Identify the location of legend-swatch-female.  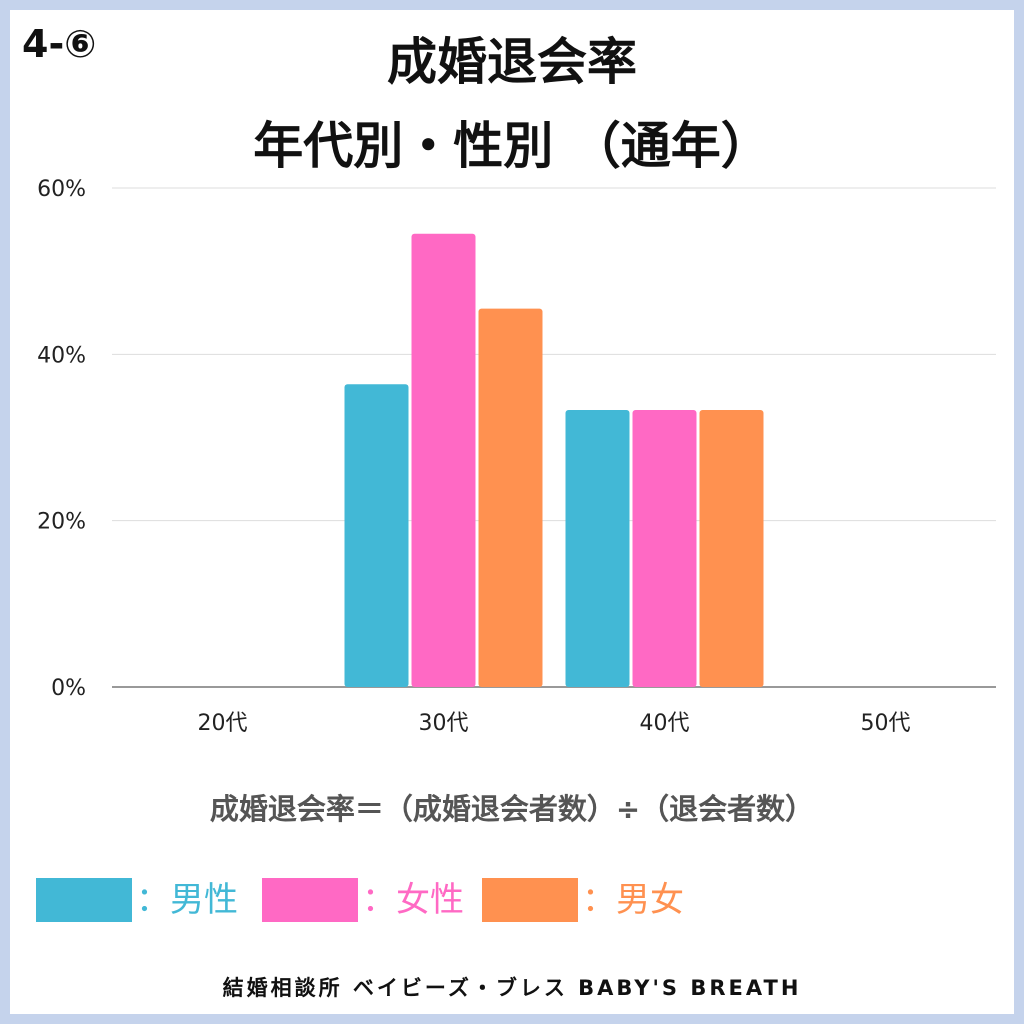
(310, 900).